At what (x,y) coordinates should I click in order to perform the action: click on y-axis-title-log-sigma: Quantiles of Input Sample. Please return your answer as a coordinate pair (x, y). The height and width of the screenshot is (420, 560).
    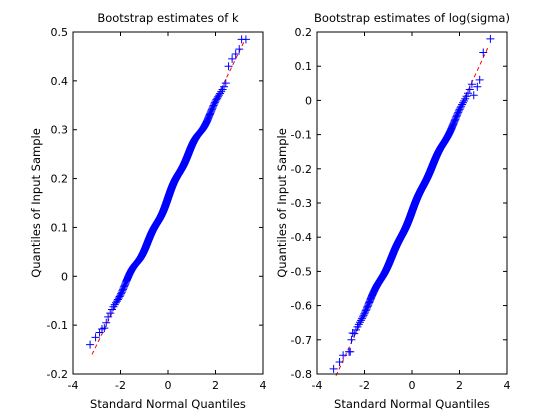
    Looking at the image, I should click on (282, 203).